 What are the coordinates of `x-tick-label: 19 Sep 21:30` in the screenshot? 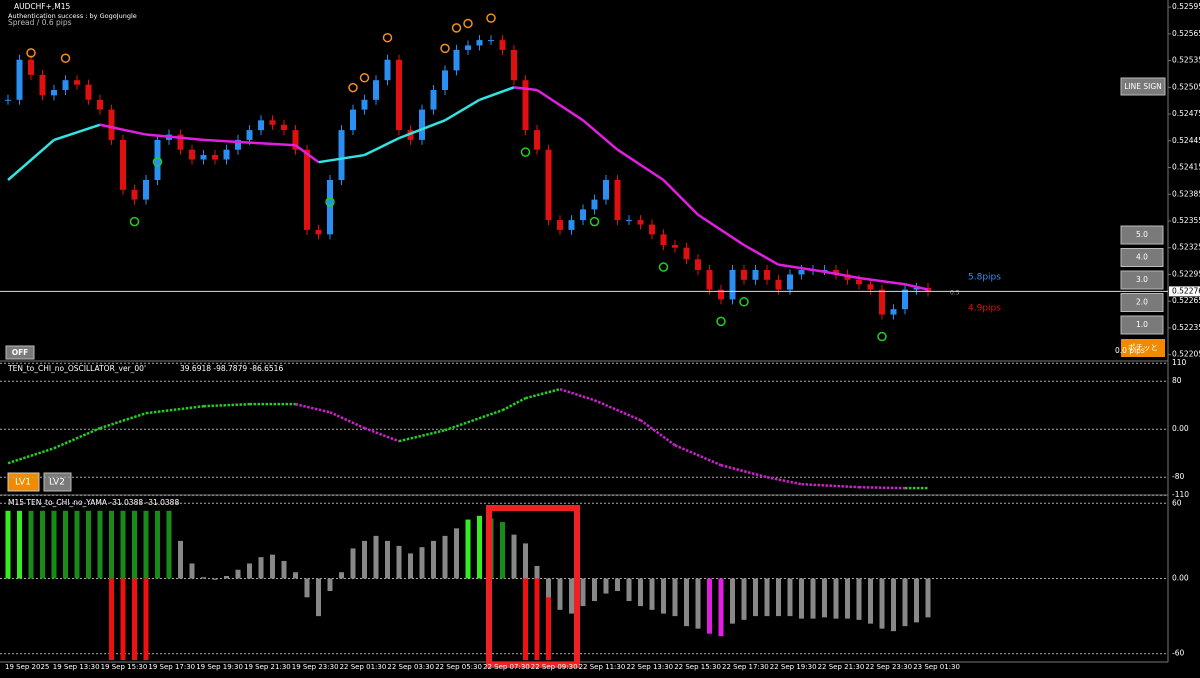 It's located at (267, 667).